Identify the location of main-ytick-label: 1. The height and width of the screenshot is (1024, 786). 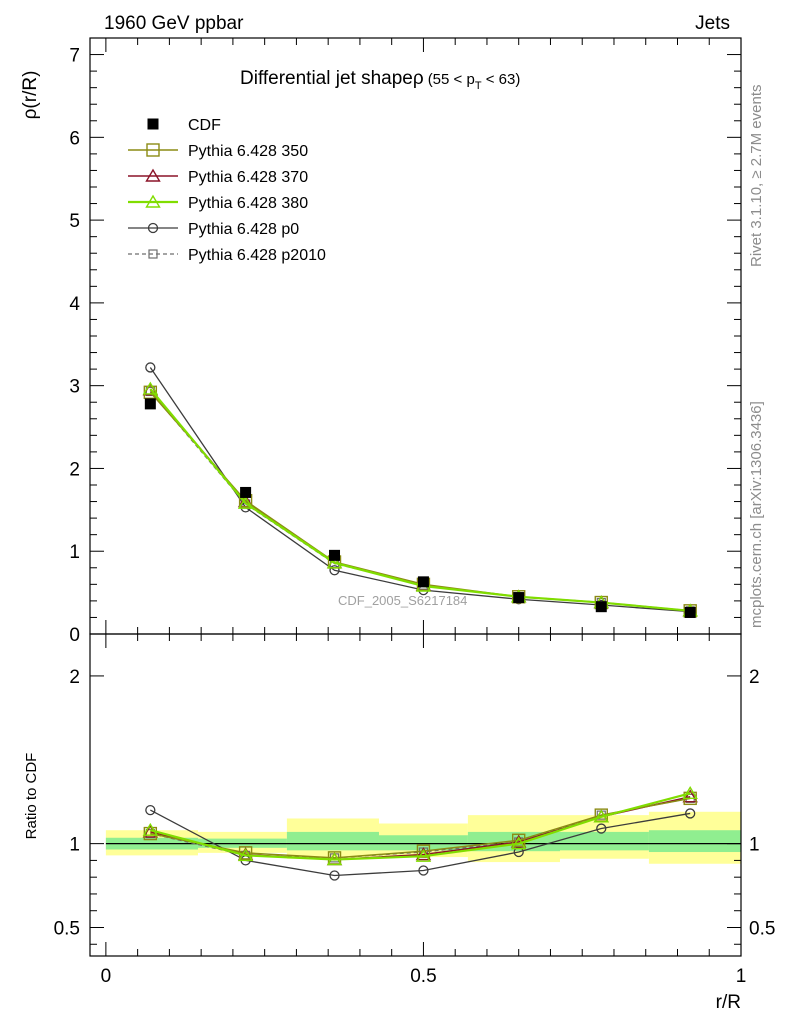
(74, 552).